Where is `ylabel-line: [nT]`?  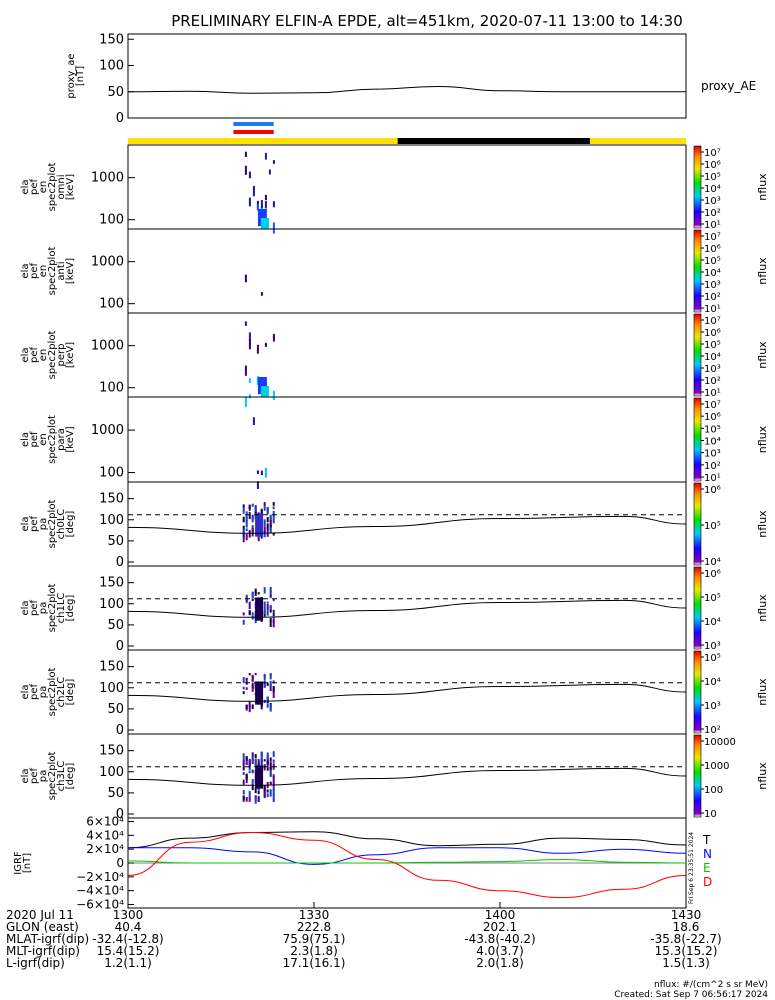
ylabel-line: [nT] is located at coordinates (80, 76).